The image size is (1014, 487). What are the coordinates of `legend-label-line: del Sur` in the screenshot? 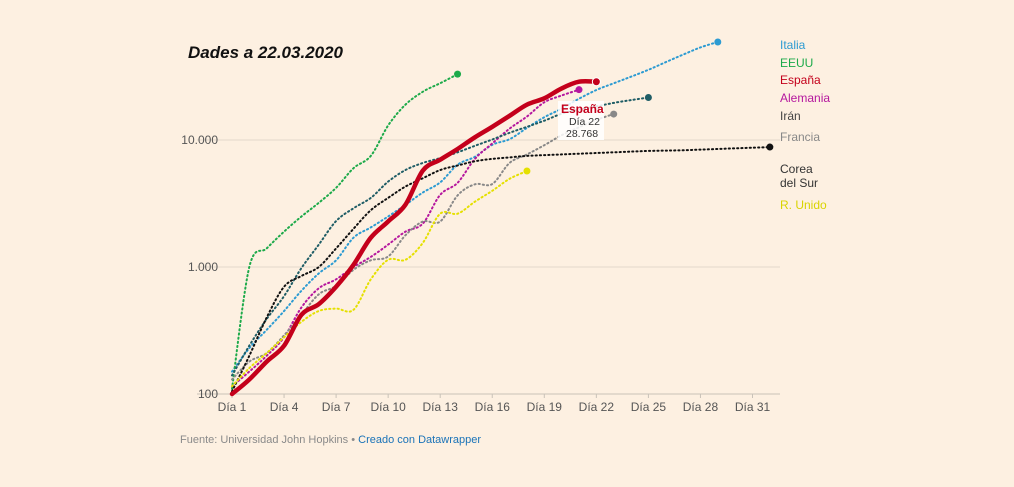 It's located at (799, 183).